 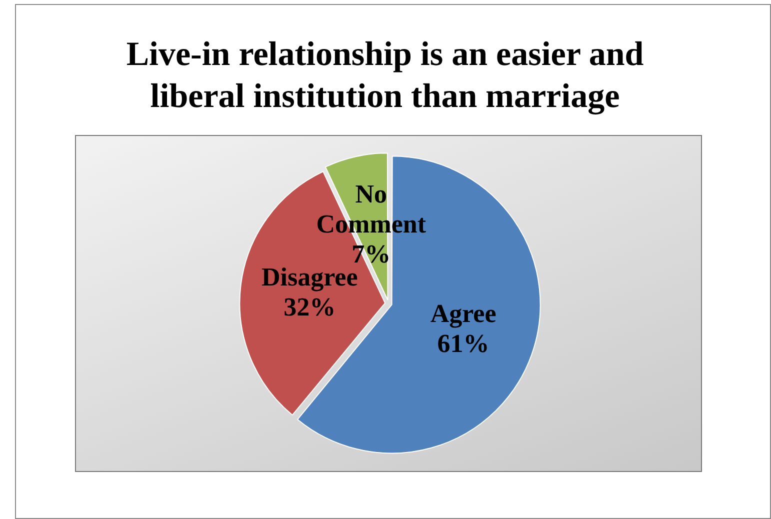 What do you see at coordinates (309, 277) in the screenshot?
I see `slice-label: Disagree` at bounding box center [309, 277].